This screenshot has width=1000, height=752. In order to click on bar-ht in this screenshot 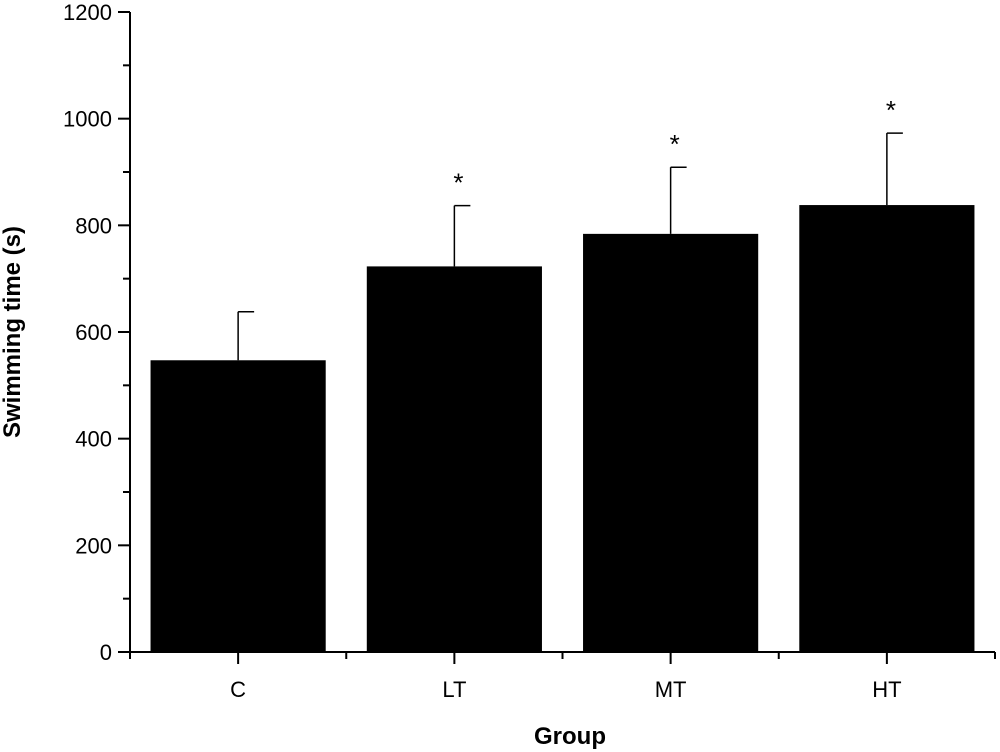, I will do `click(887, 429)`.